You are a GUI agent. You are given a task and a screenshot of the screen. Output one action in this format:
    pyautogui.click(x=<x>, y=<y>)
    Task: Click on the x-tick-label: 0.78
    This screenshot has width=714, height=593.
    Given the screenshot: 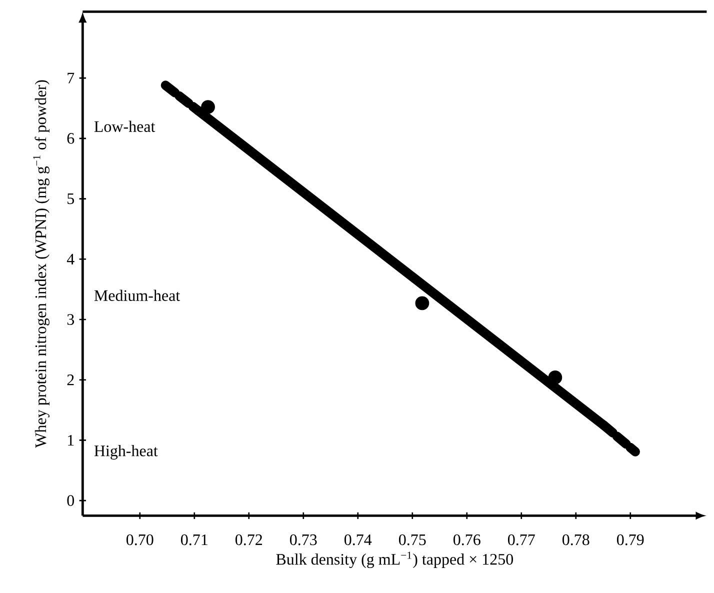 What is the action you would take?
    pyautogui.click(x=576, y=540)
    